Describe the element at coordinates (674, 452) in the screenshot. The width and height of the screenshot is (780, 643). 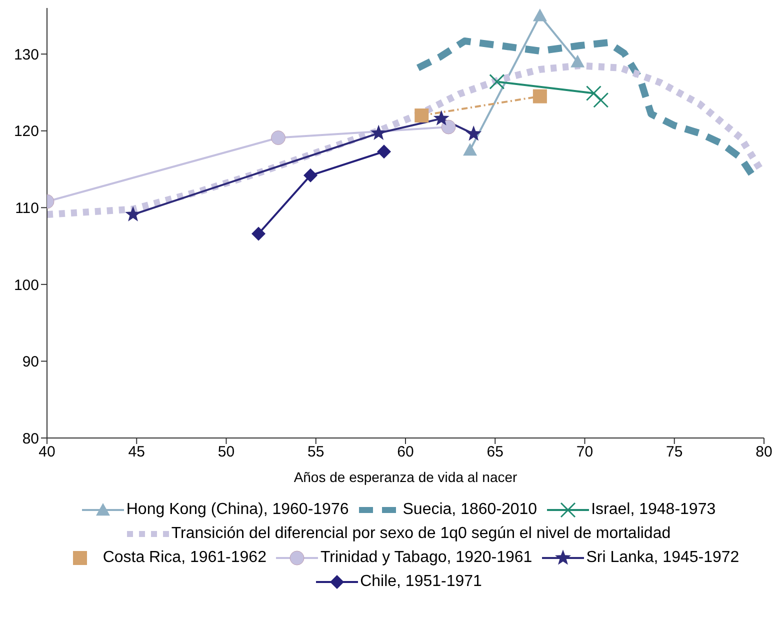
I see `x-tick-label: 75` at that location.